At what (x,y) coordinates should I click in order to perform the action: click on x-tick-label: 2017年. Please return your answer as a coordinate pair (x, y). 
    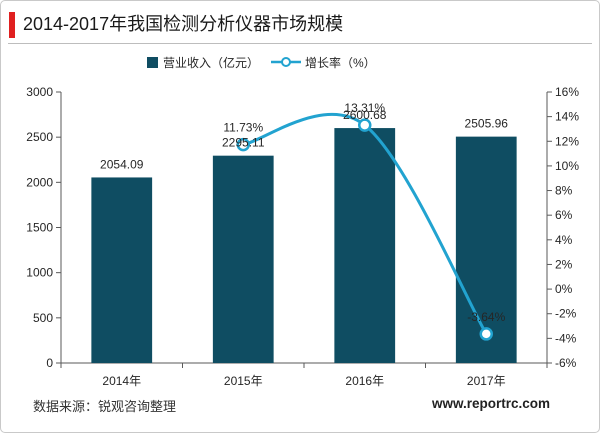
    Looking at the image, I should click on (486, 381).